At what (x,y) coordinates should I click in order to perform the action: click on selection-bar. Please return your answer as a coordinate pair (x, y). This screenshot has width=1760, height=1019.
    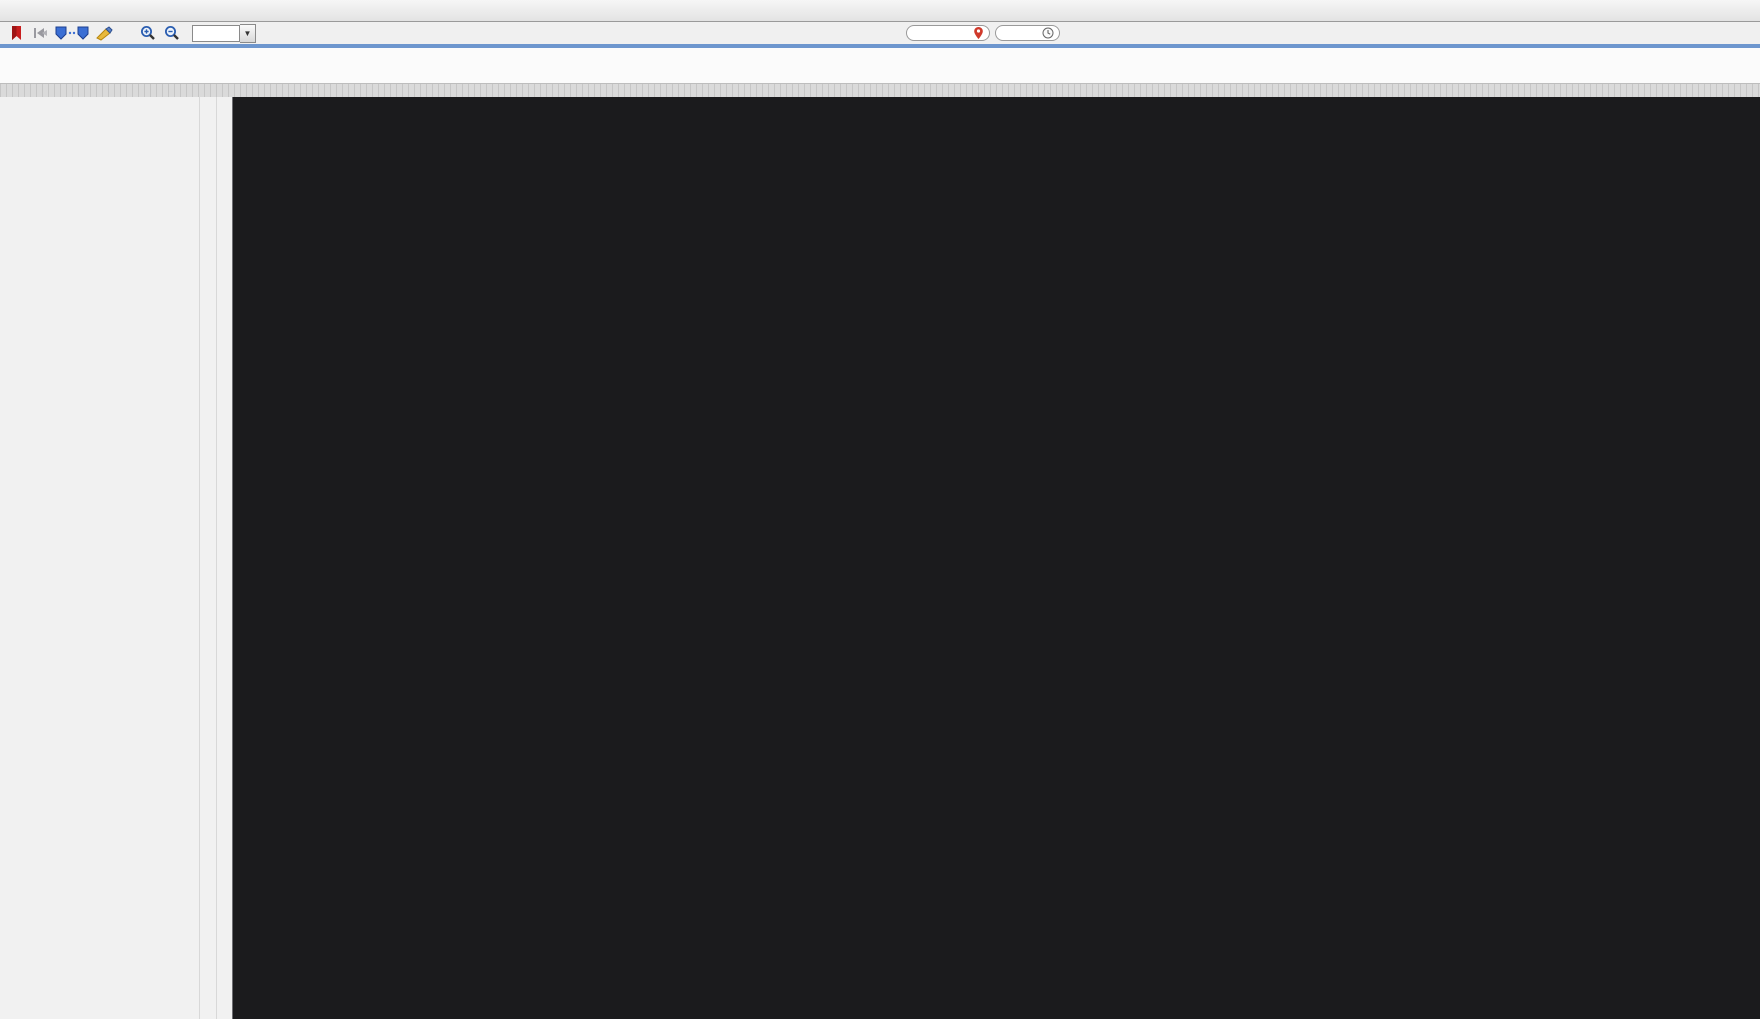
    Looking at the image, I should click on (880, 46).